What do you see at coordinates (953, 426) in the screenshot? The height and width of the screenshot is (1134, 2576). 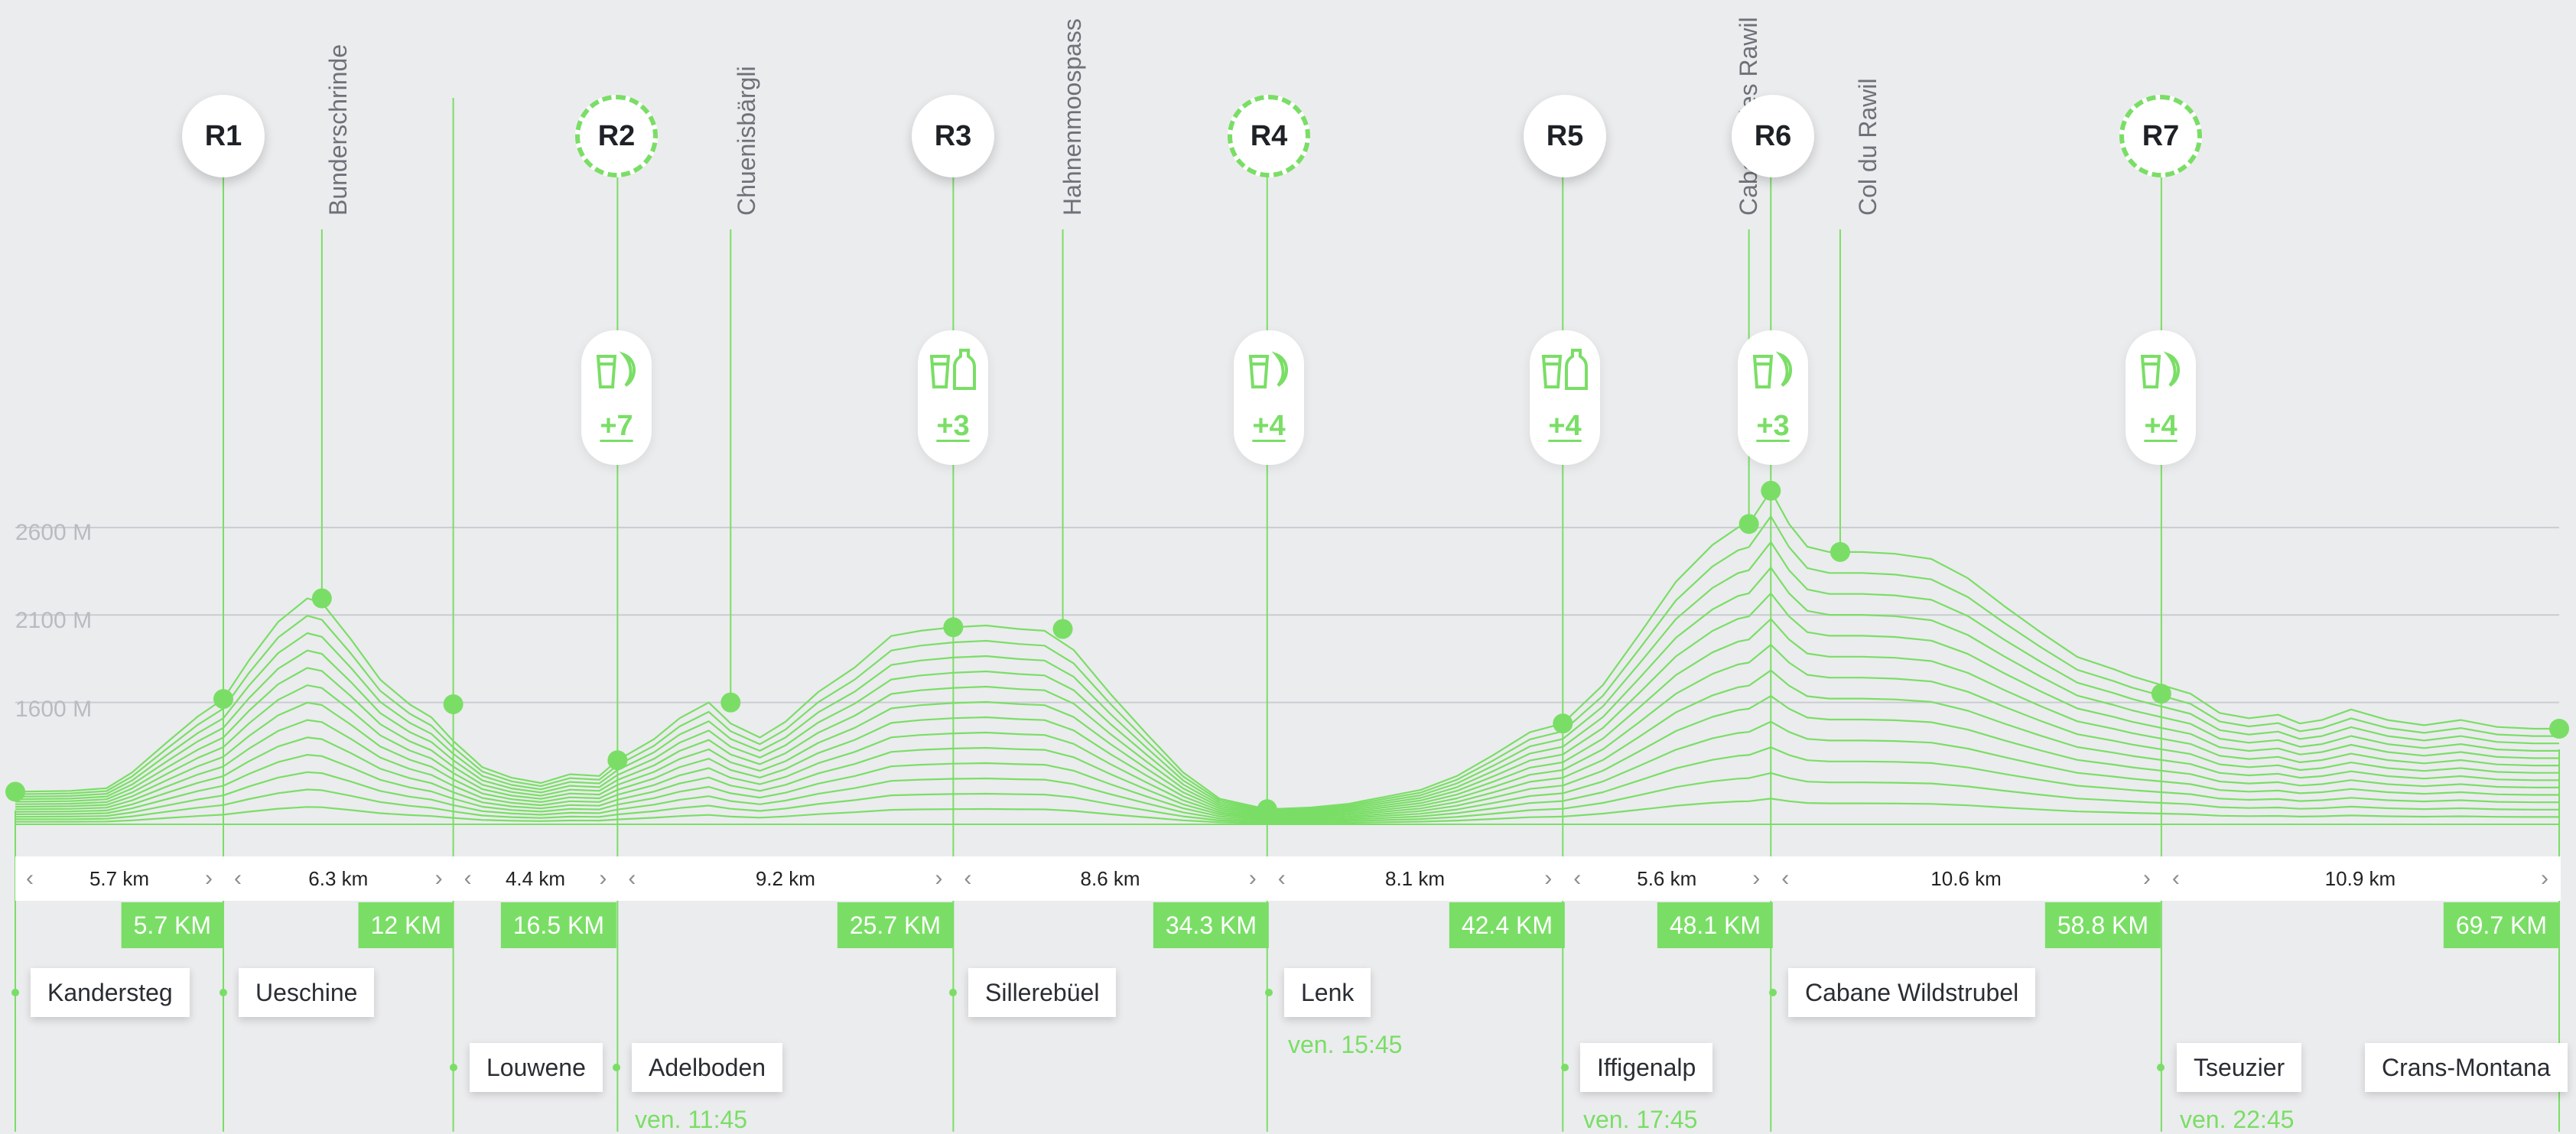 I see `refuel-count: +3` at bounding box center [953, 426].